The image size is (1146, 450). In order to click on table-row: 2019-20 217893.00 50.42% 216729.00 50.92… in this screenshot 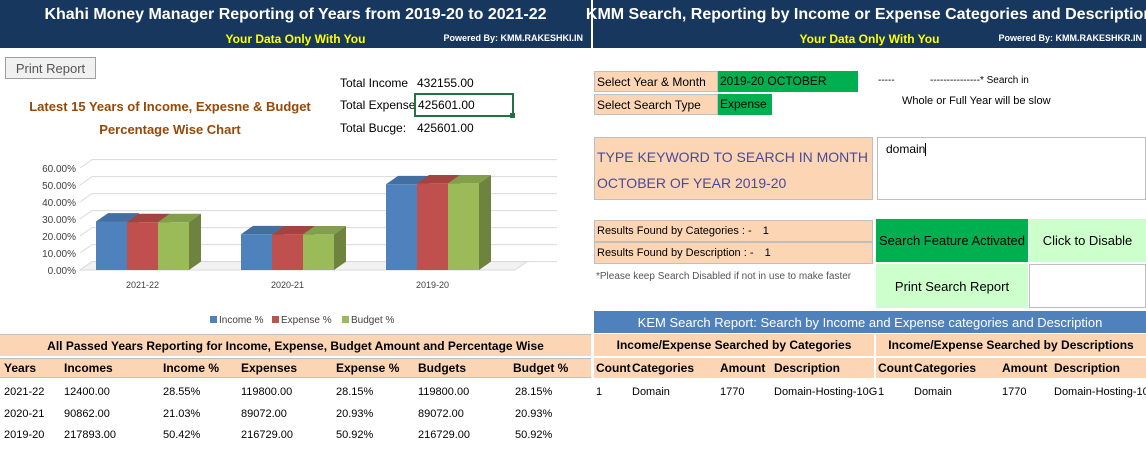, I will do `click(295, 435)`.